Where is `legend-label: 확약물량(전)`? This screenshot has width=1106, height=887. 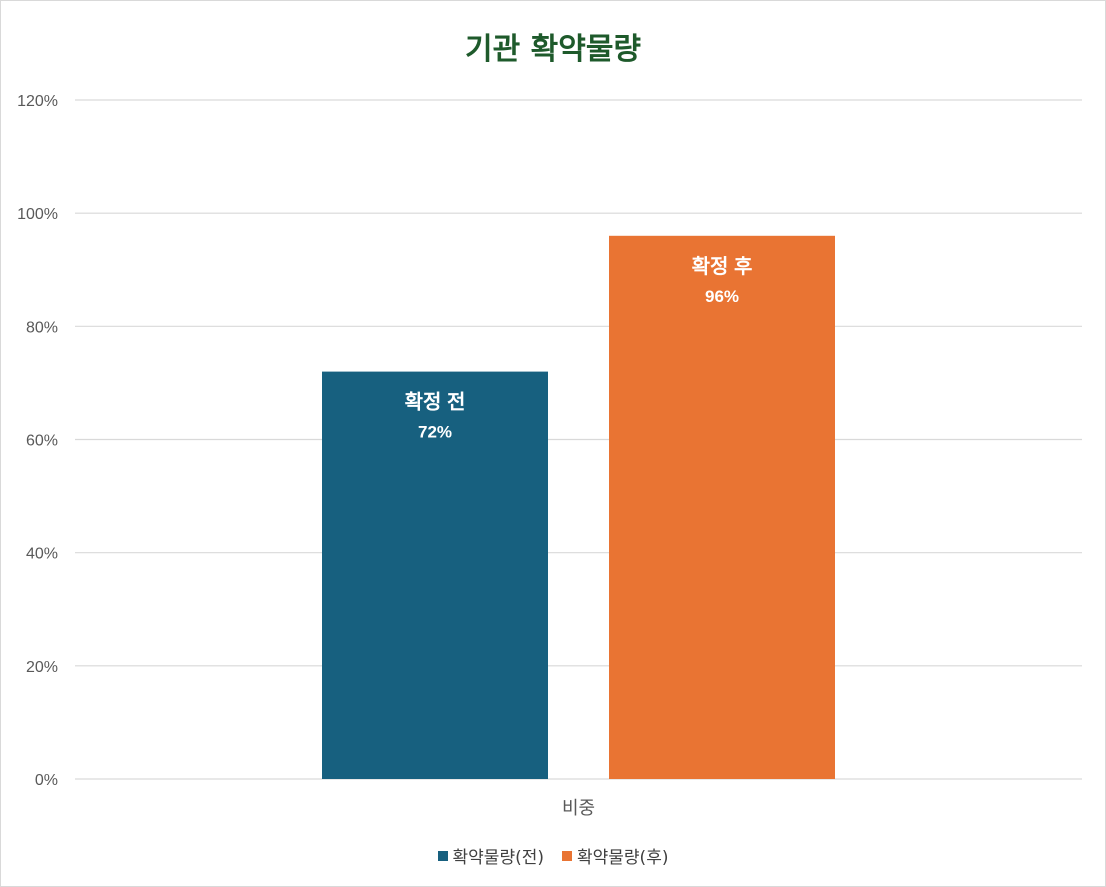 legend-label: 확약물량(전) is located at coordinates (498, 858).